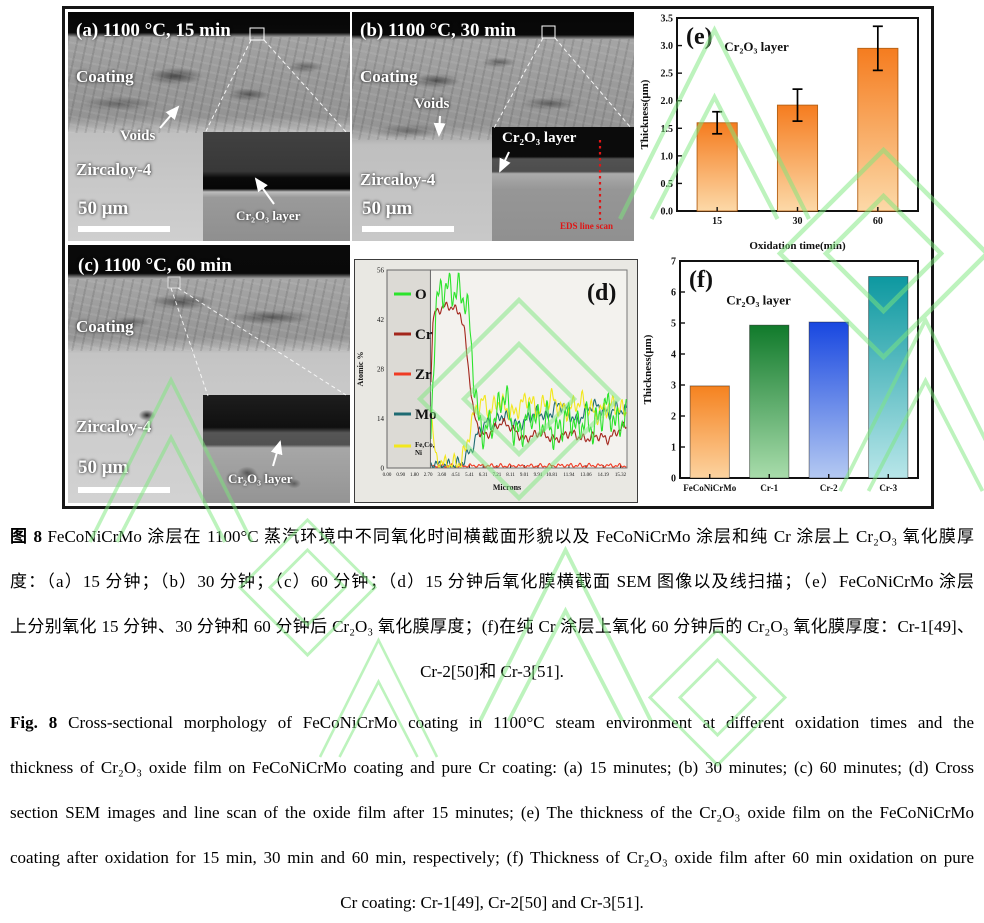 This screenshot has height=923, width=984. Describe the element at coordinates (769, 488) in the screenshot. I see `svg-text: Cr-1` at that location.